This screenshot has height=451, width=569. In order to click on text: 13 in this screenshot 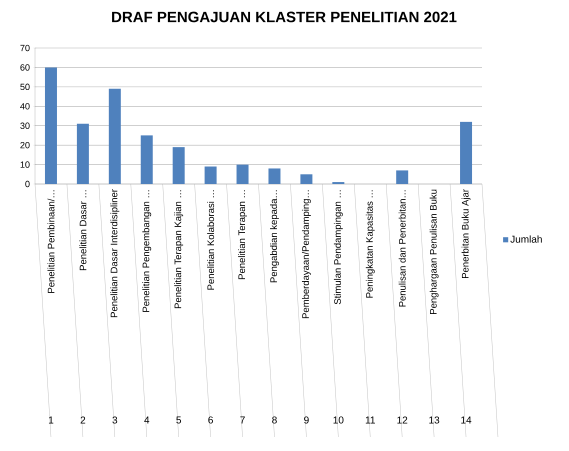, I will do `click(434, 420)`.